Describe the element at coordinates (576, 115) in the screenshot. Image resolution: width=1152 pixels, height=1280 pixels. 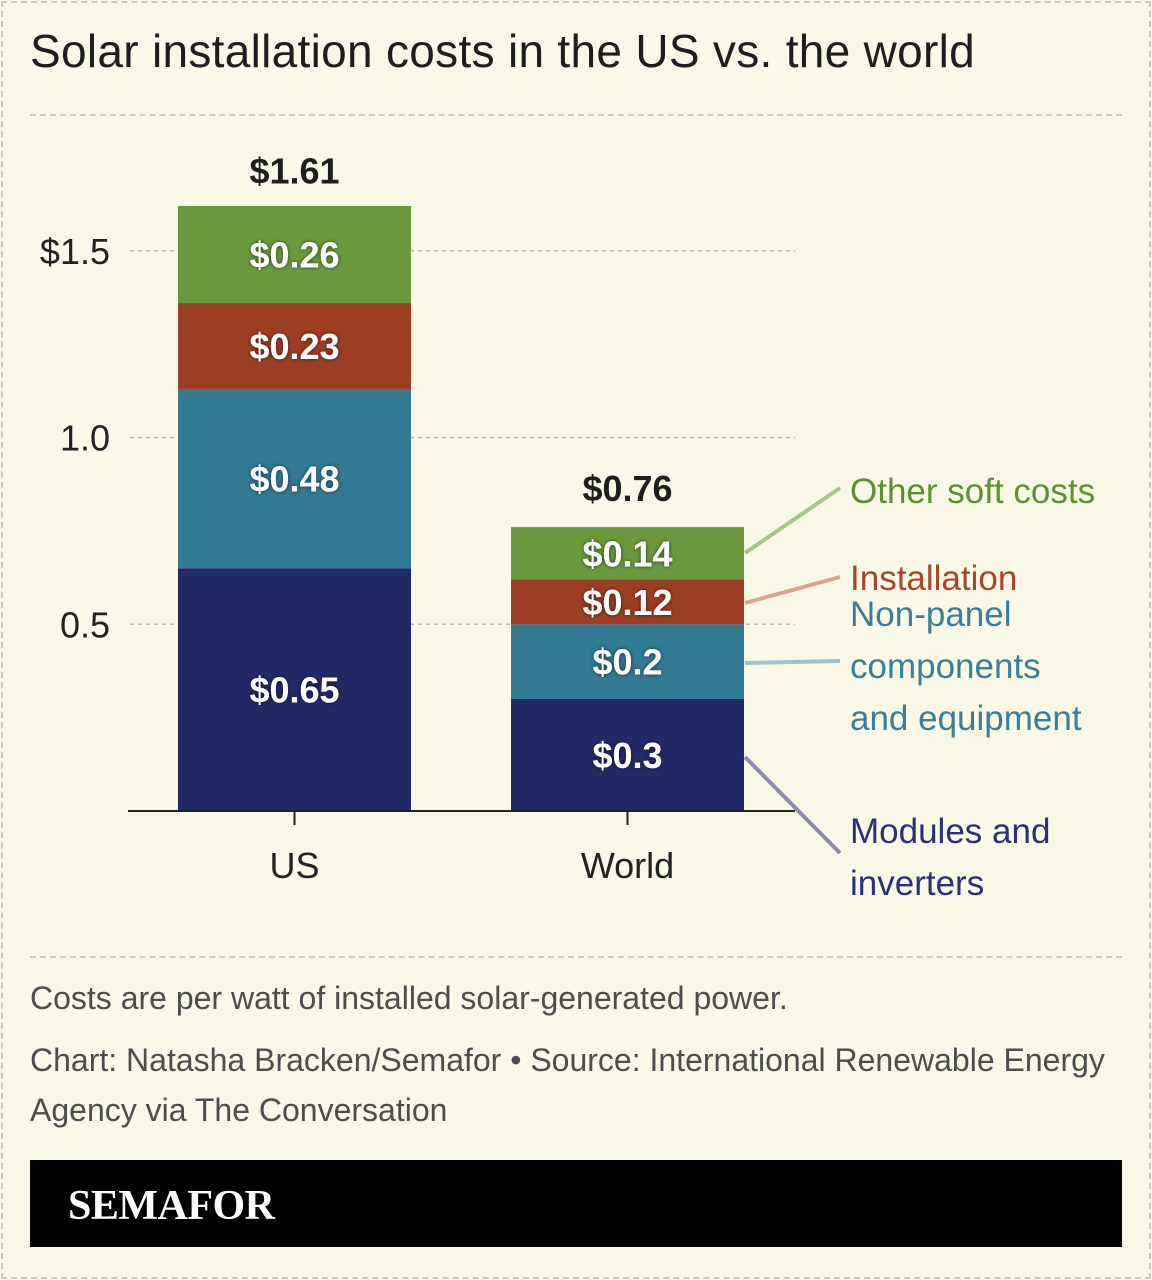
I see `title-divider` at that location.